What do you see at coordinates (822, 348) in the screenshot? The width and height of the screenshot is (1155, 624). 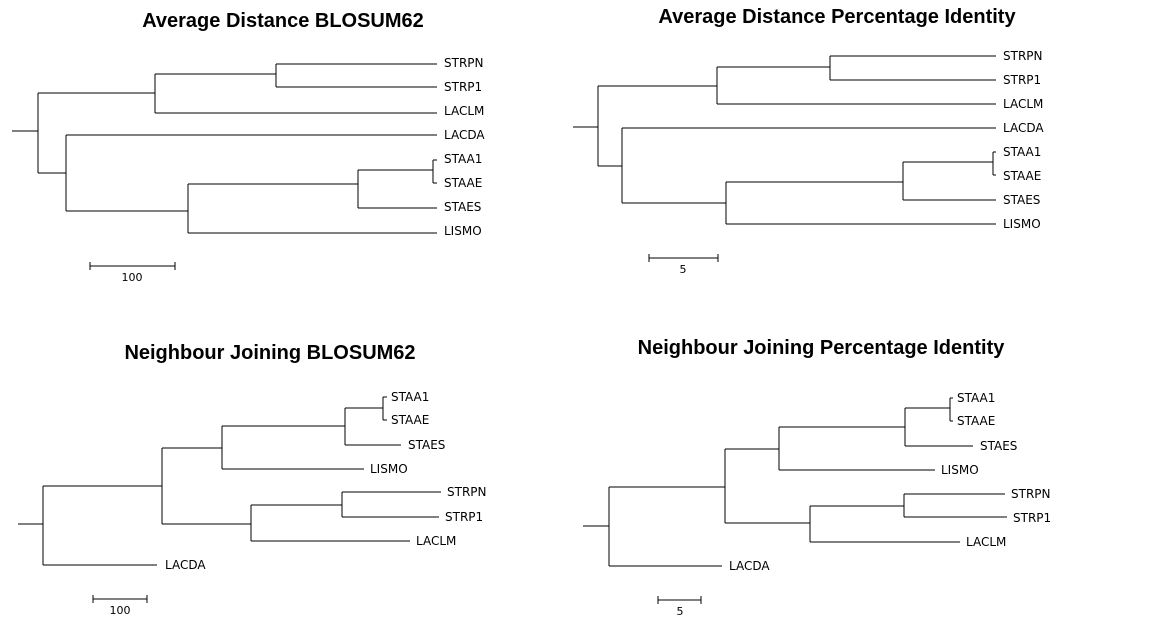 I see `tree-title: Neighbour Joining Percentage Identity` at bounding box center [822, 348].